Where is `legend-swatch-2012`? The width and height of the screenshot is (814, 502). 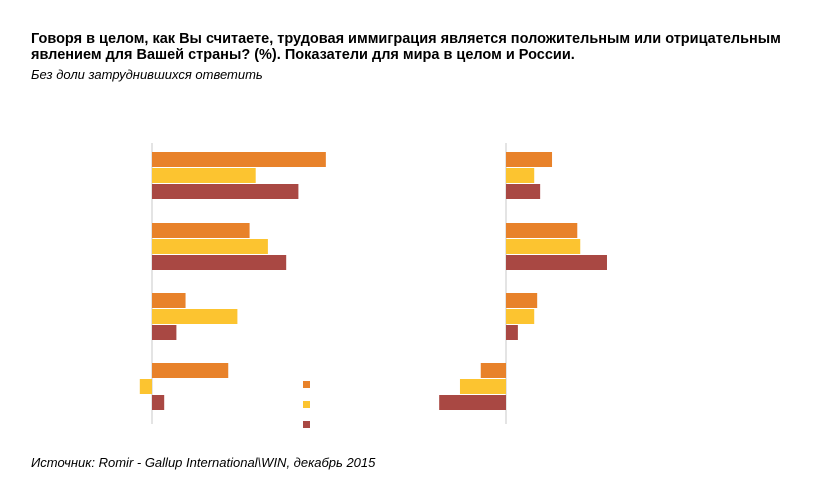 legend-swatch-2012 is located at coordinates (306, 404).